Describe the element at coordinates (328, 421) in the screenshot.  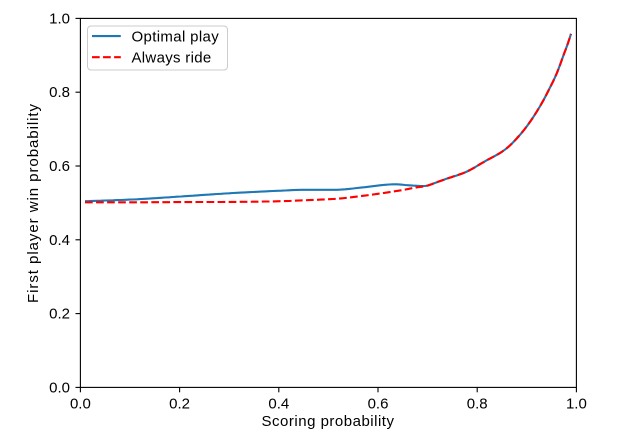
I see `svg-text: Scoring probability` at that location.